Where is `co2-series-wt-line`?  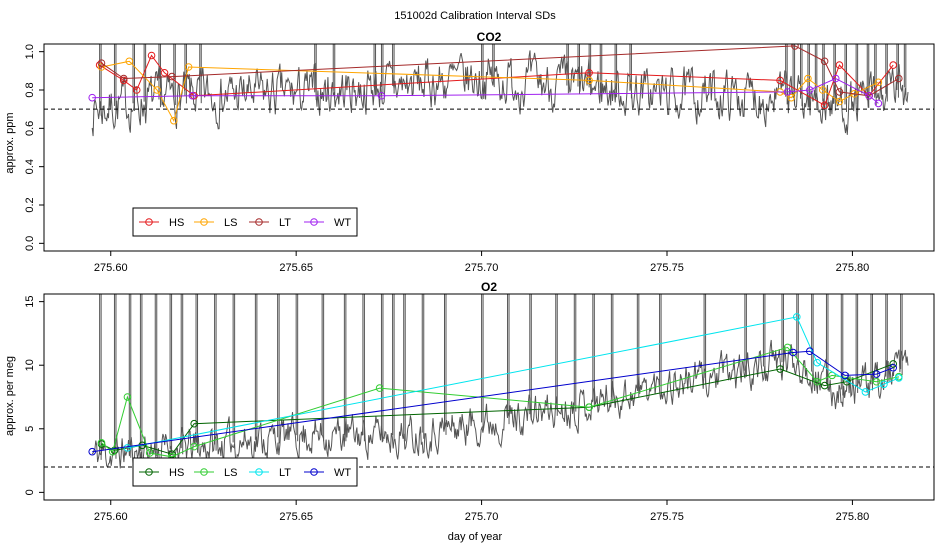
co2-series-wt-line is located at coordinates (485, 90).